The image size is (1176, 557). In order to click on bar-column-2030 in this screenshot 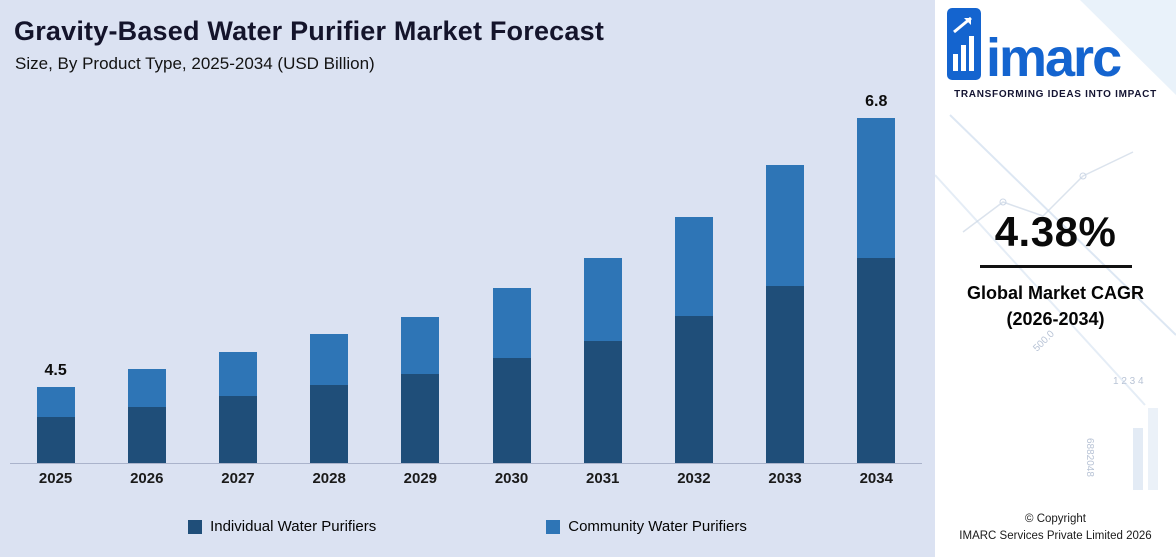, I will do `click(511, 273)`.